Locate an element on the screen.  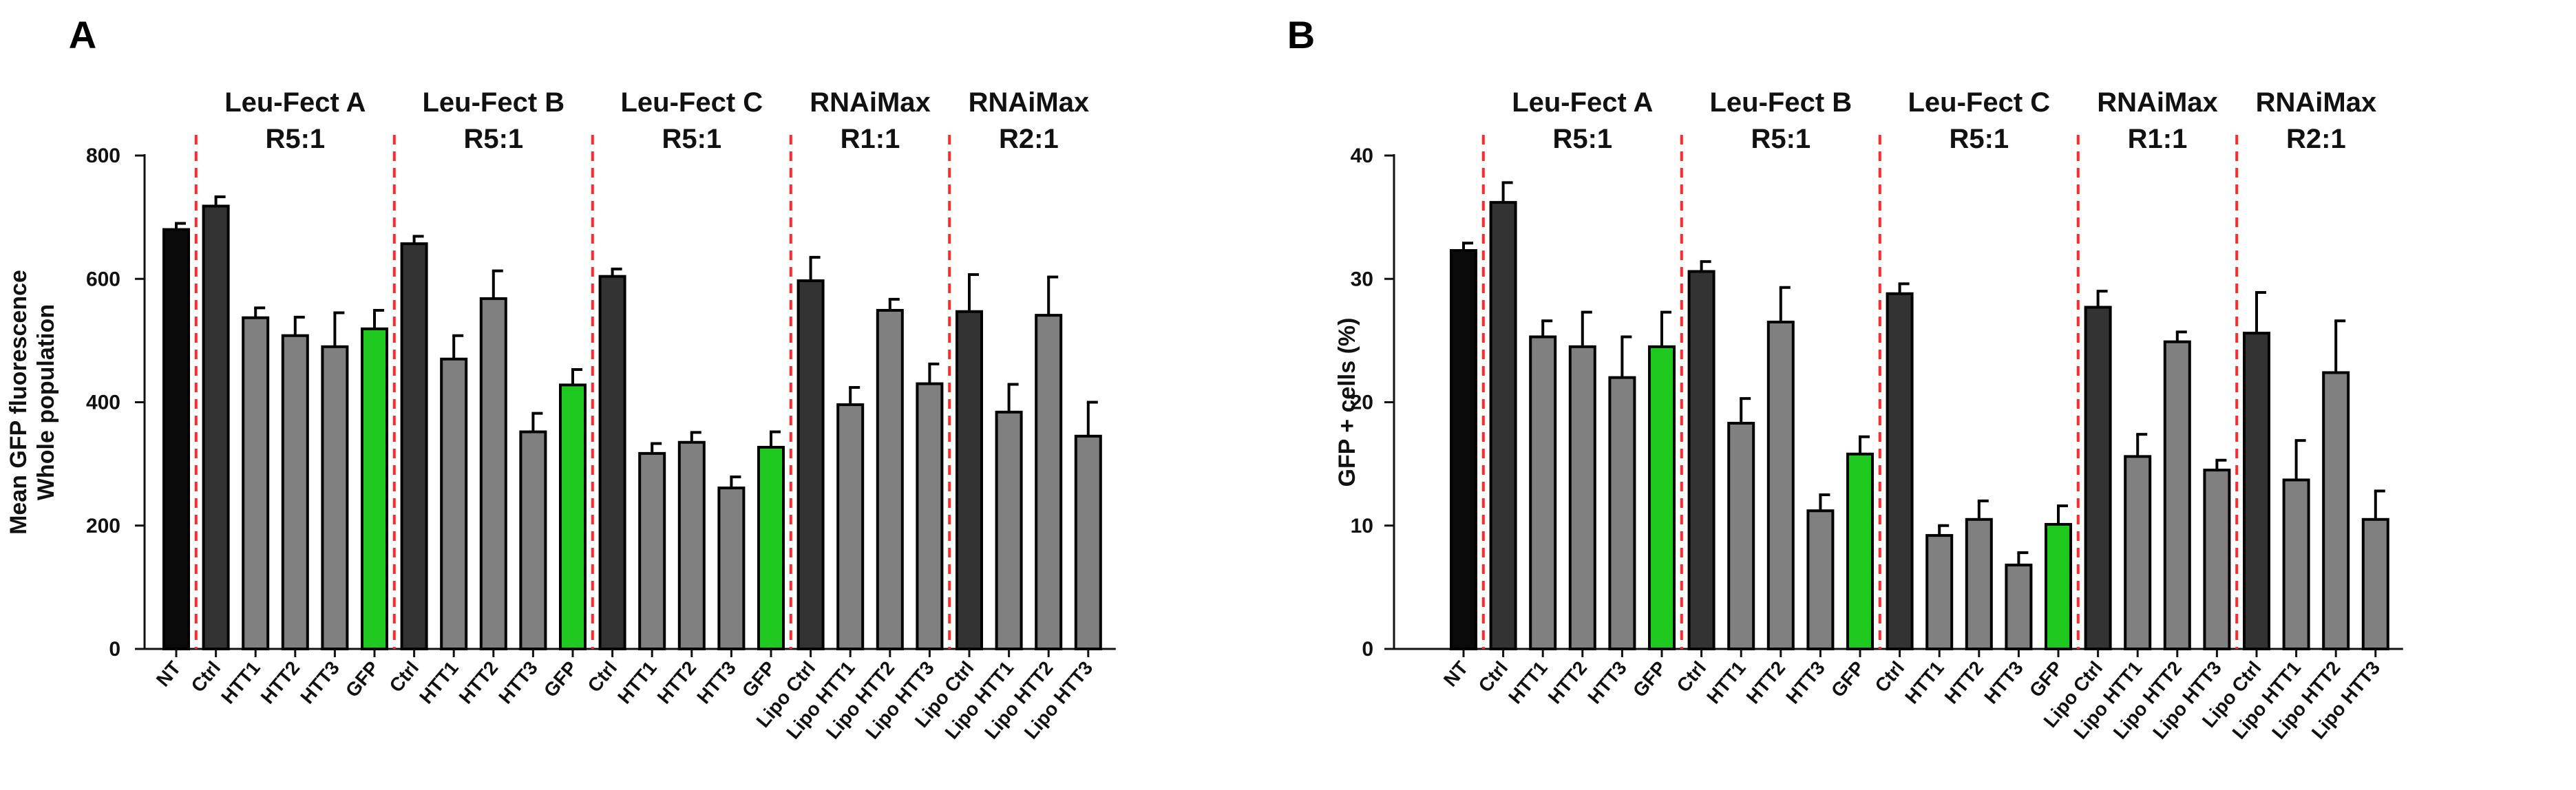
y-axis-title: Mean GFP fluorescence is located at coordinates (19, 402).